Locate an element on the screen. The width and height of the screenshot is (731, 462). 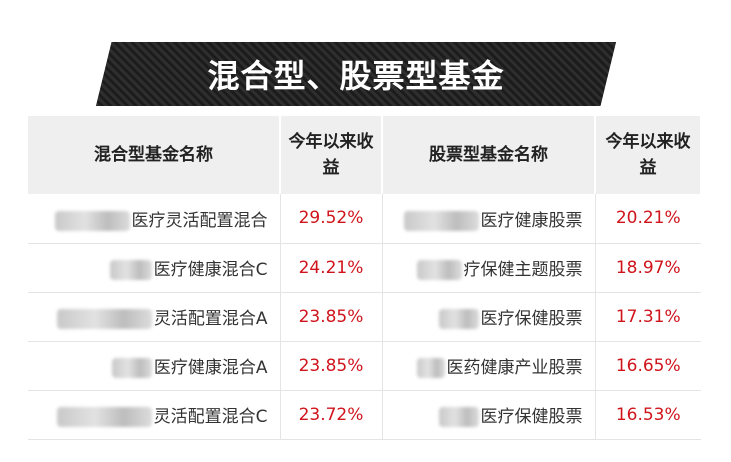
stock-fund-name-cell: 医药健康产业股票 is located at coordinates (489, 366).